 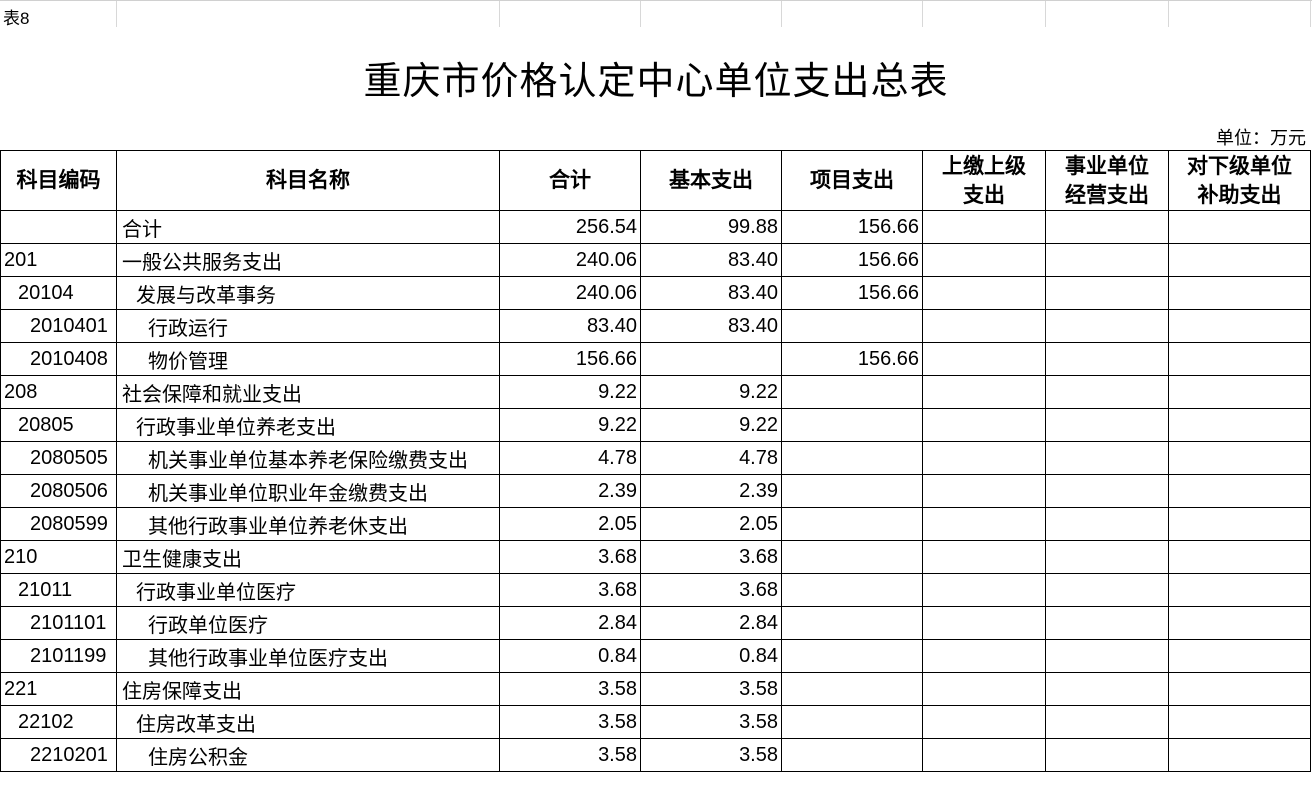 I want to click on cell-code, so click(x=58, y=227).